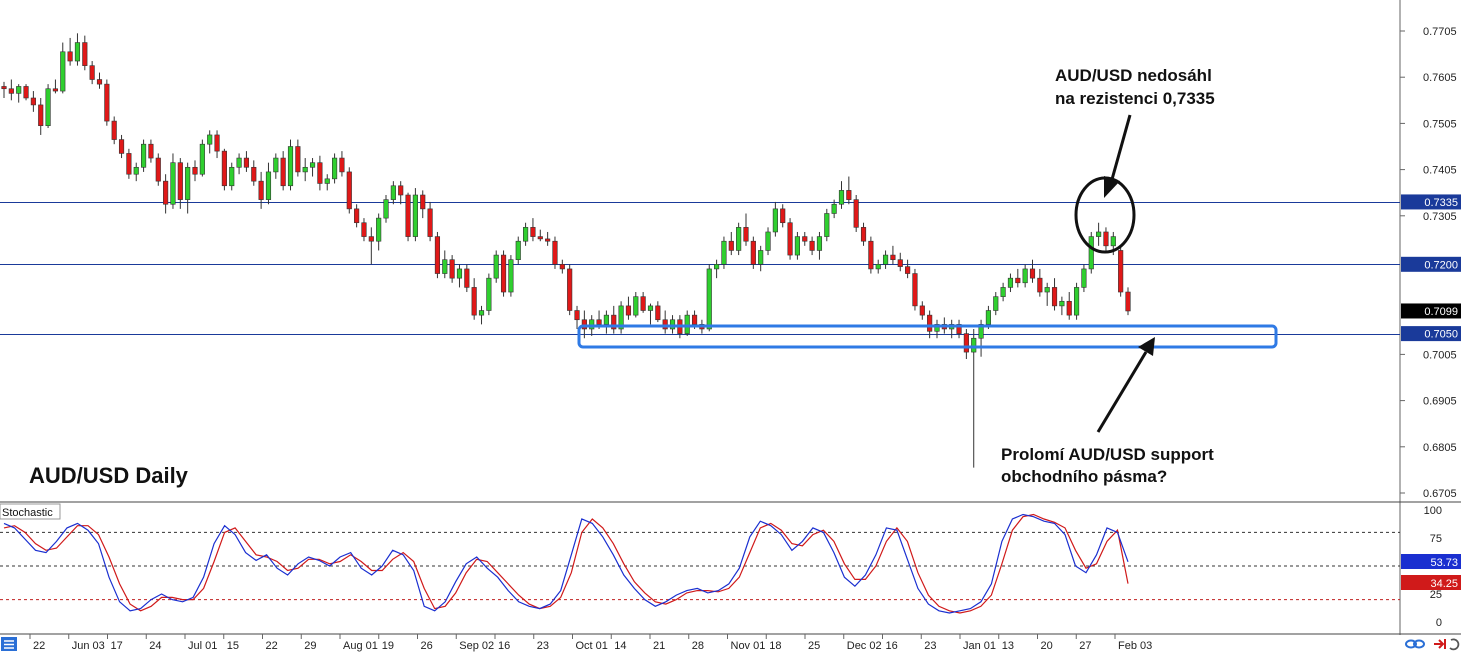  What do you see at coordinates (700, 566) in the screenshot?
I see `stochastic-levels` at bounding box center [700, 566].